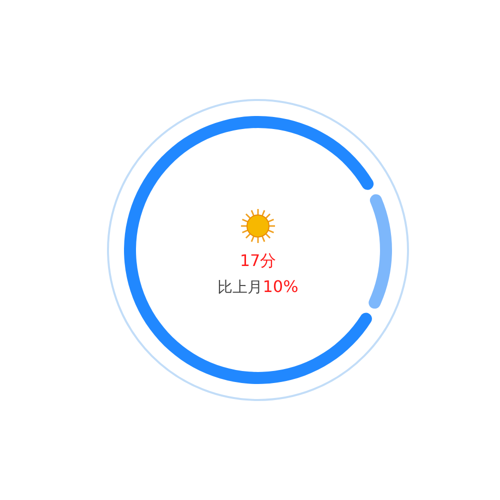 This screenshot has width=500, height=500. What do you see at coordinates (258, 260) in the screenshot?
I see `text: 17分` at bounding box center [258, 260].